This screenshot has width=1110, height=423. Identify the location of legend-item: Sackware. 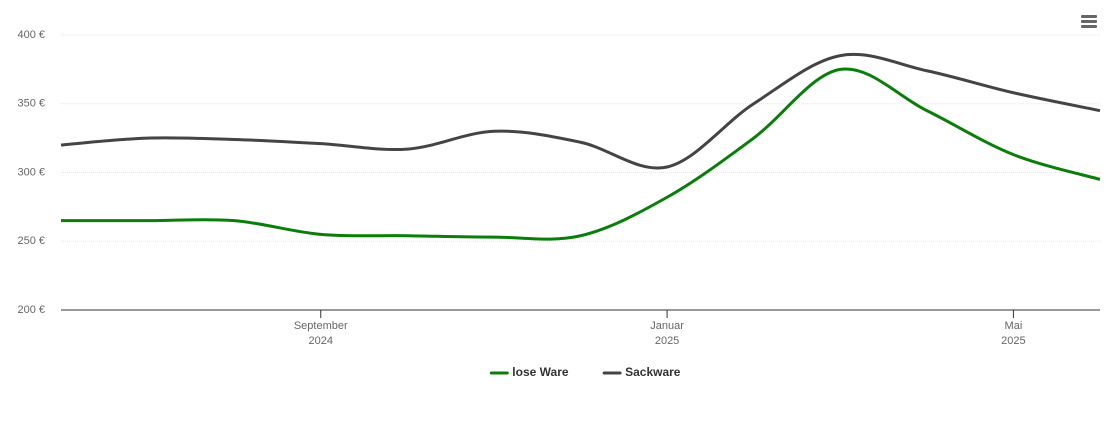
(641, 372).